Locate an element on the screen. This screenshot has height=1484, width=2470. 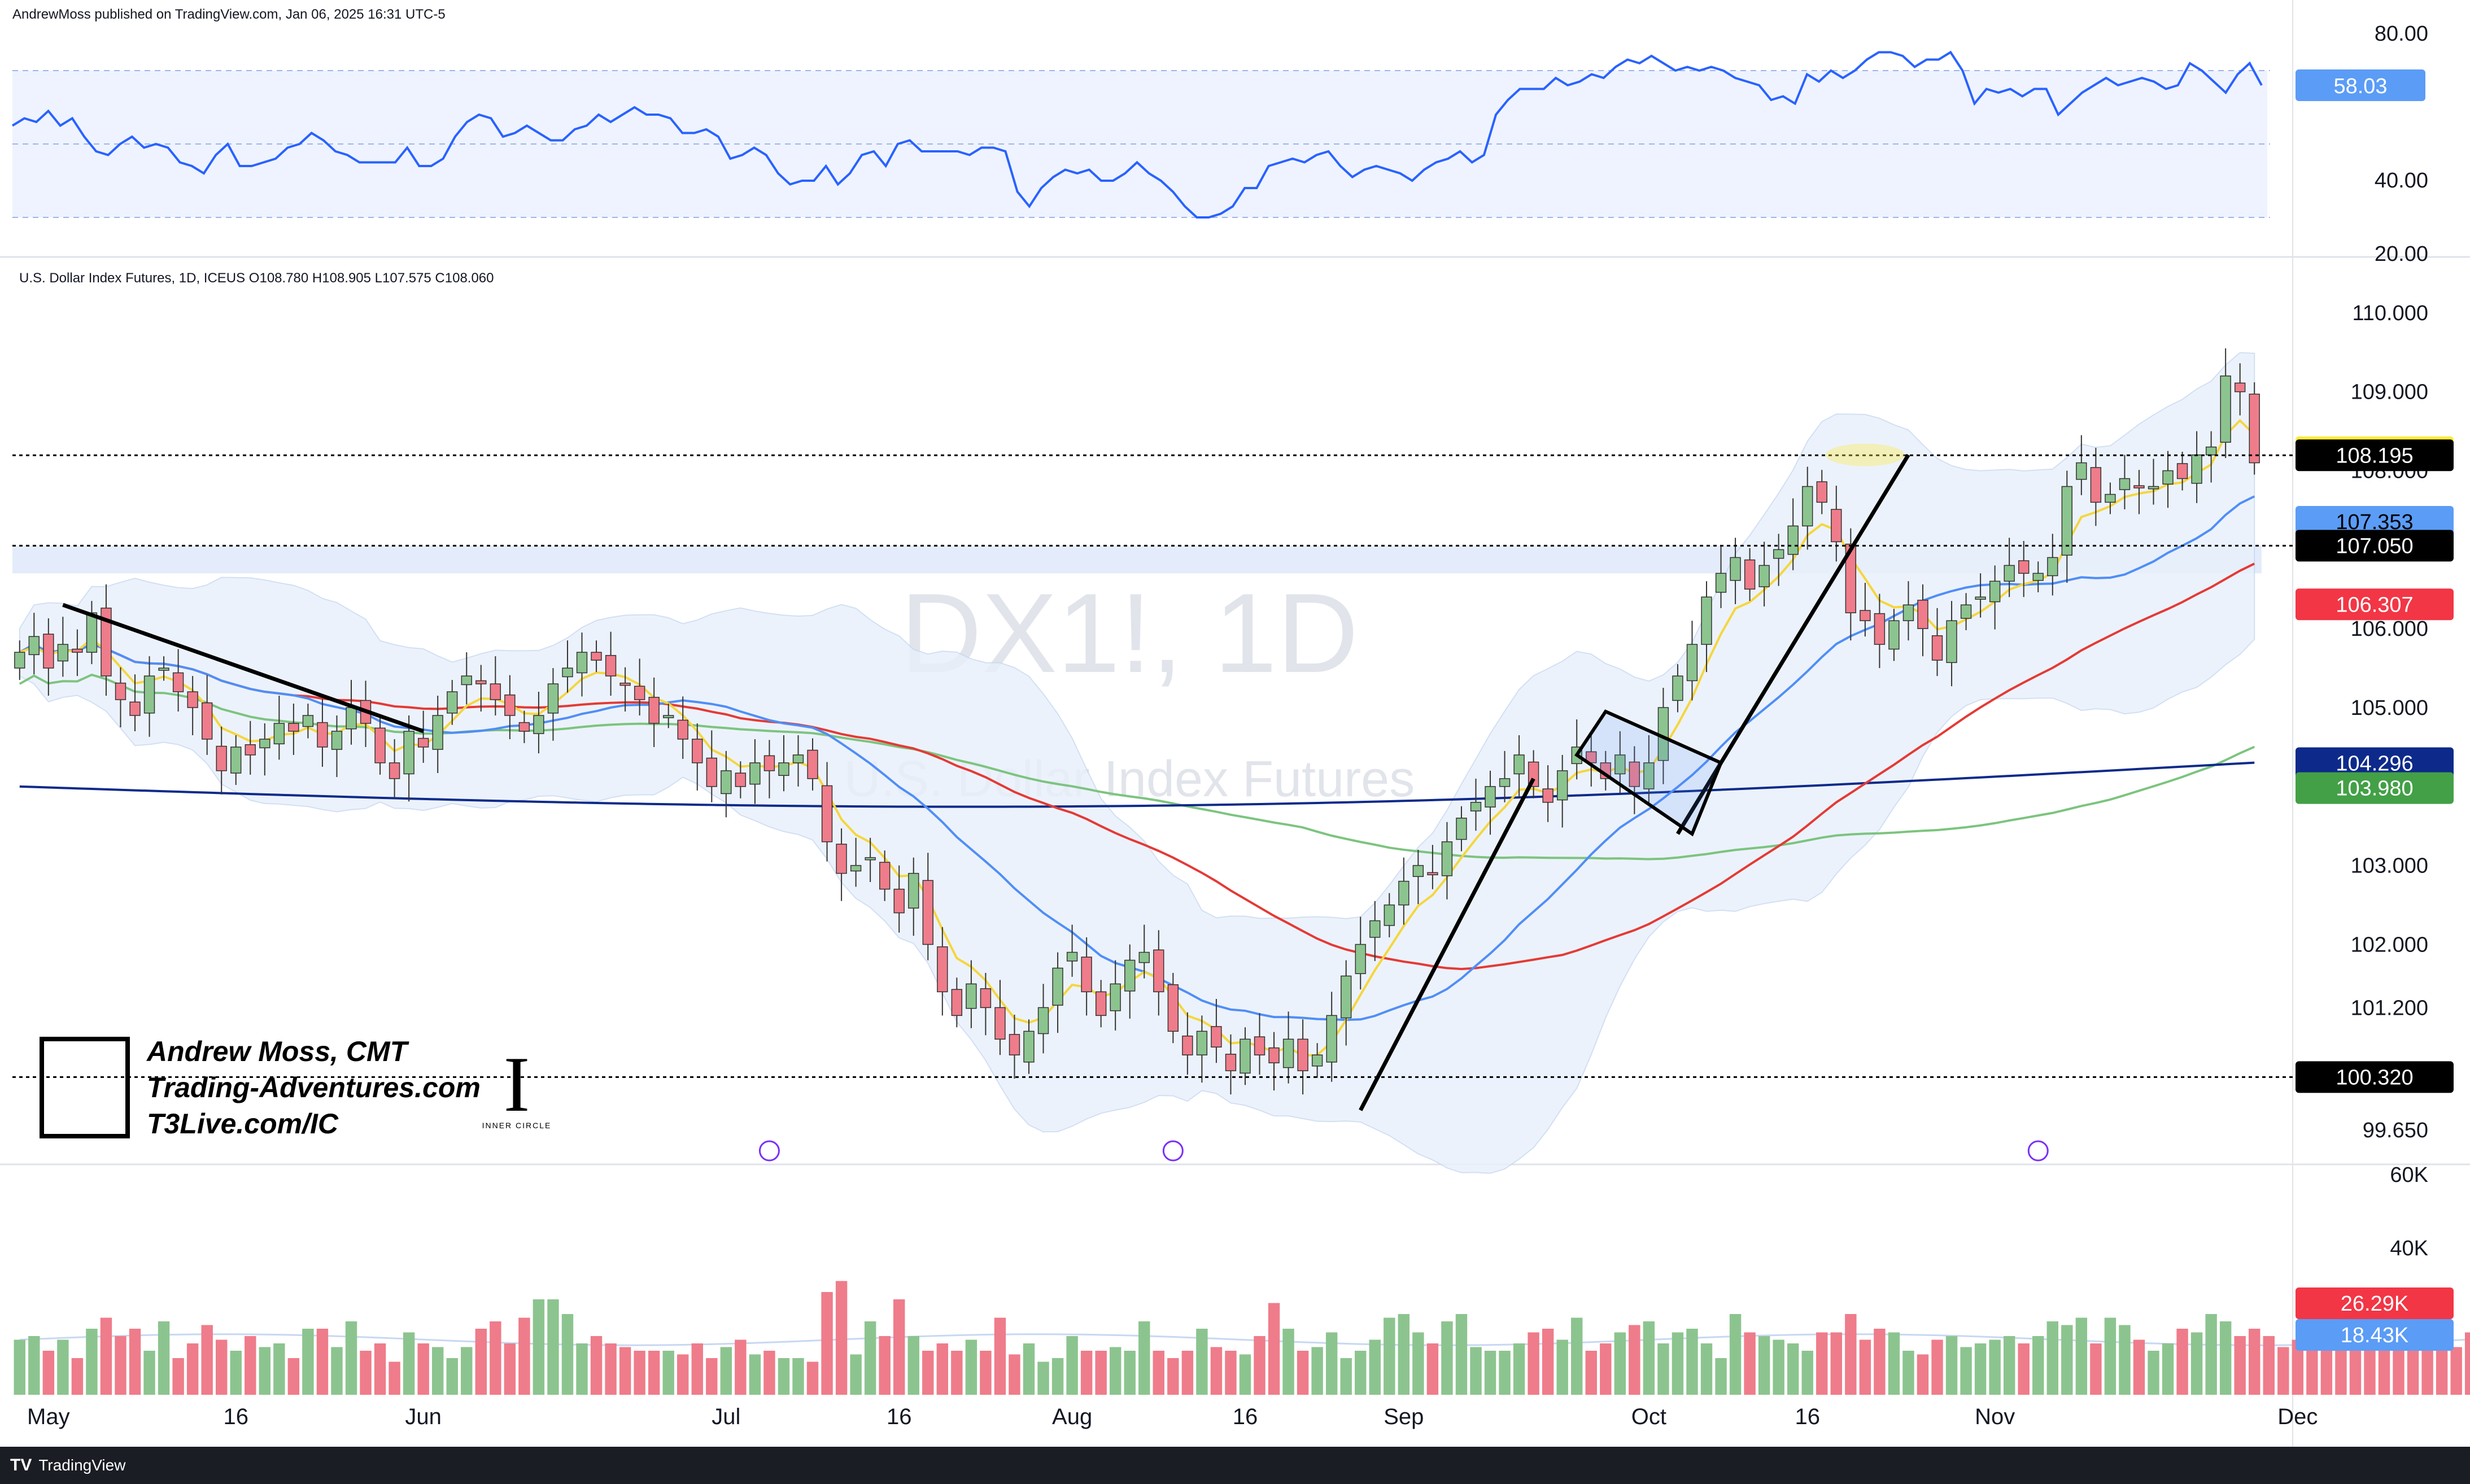
time-axis-label: May is located at coordinates (48, 1416).